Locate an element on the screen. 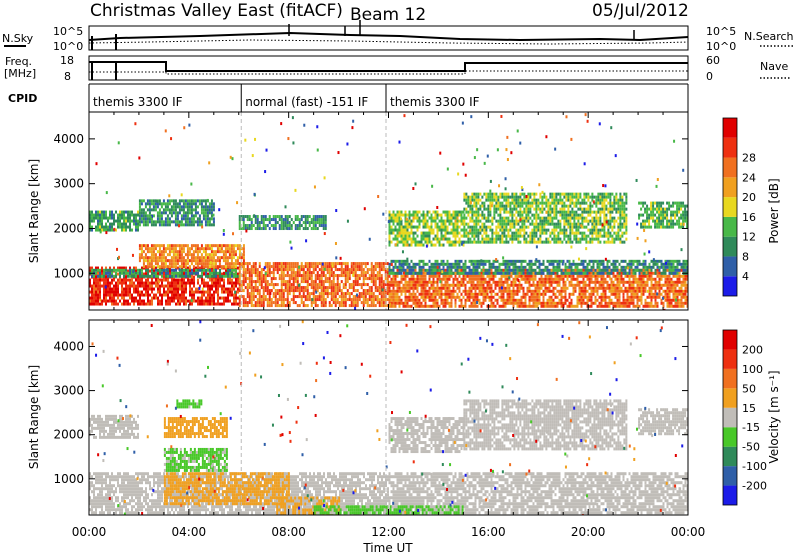  plot-title: Christmas Valley East (fitACF) is located at coordinates (216, 11).